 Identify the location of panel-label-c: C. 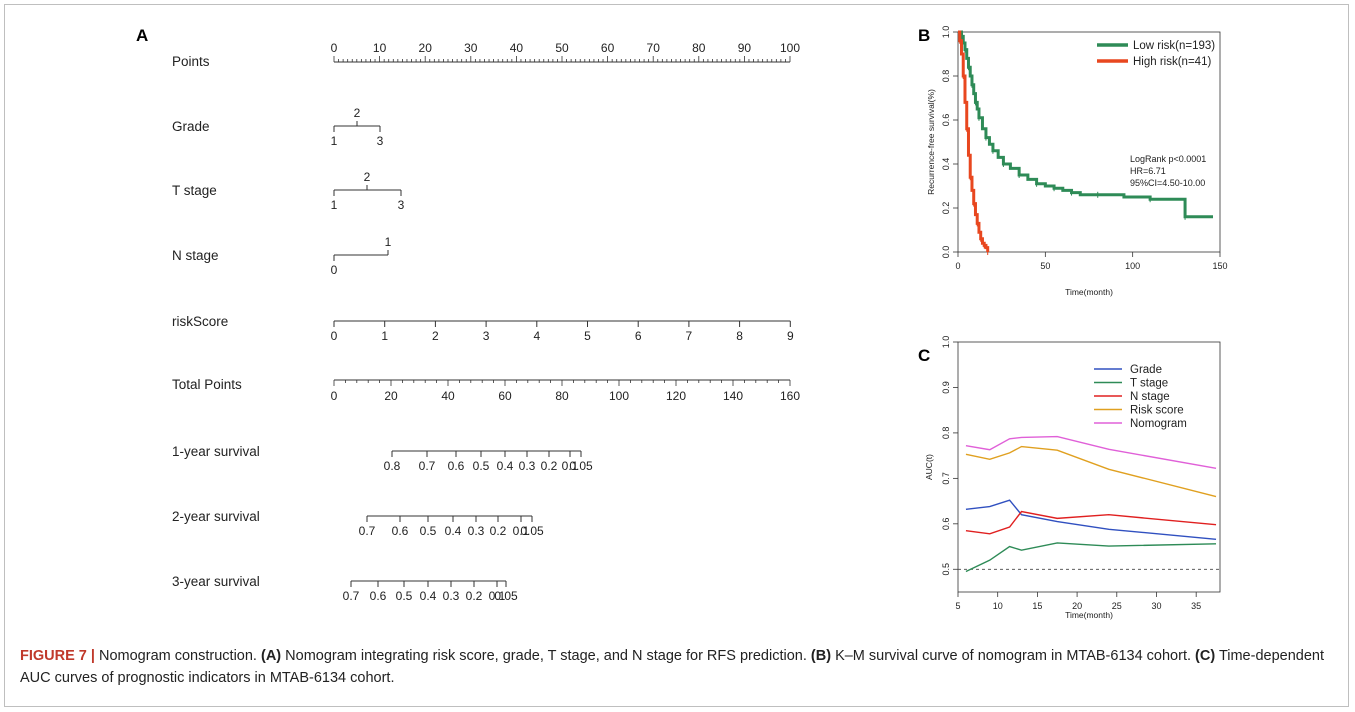
(924, 355).